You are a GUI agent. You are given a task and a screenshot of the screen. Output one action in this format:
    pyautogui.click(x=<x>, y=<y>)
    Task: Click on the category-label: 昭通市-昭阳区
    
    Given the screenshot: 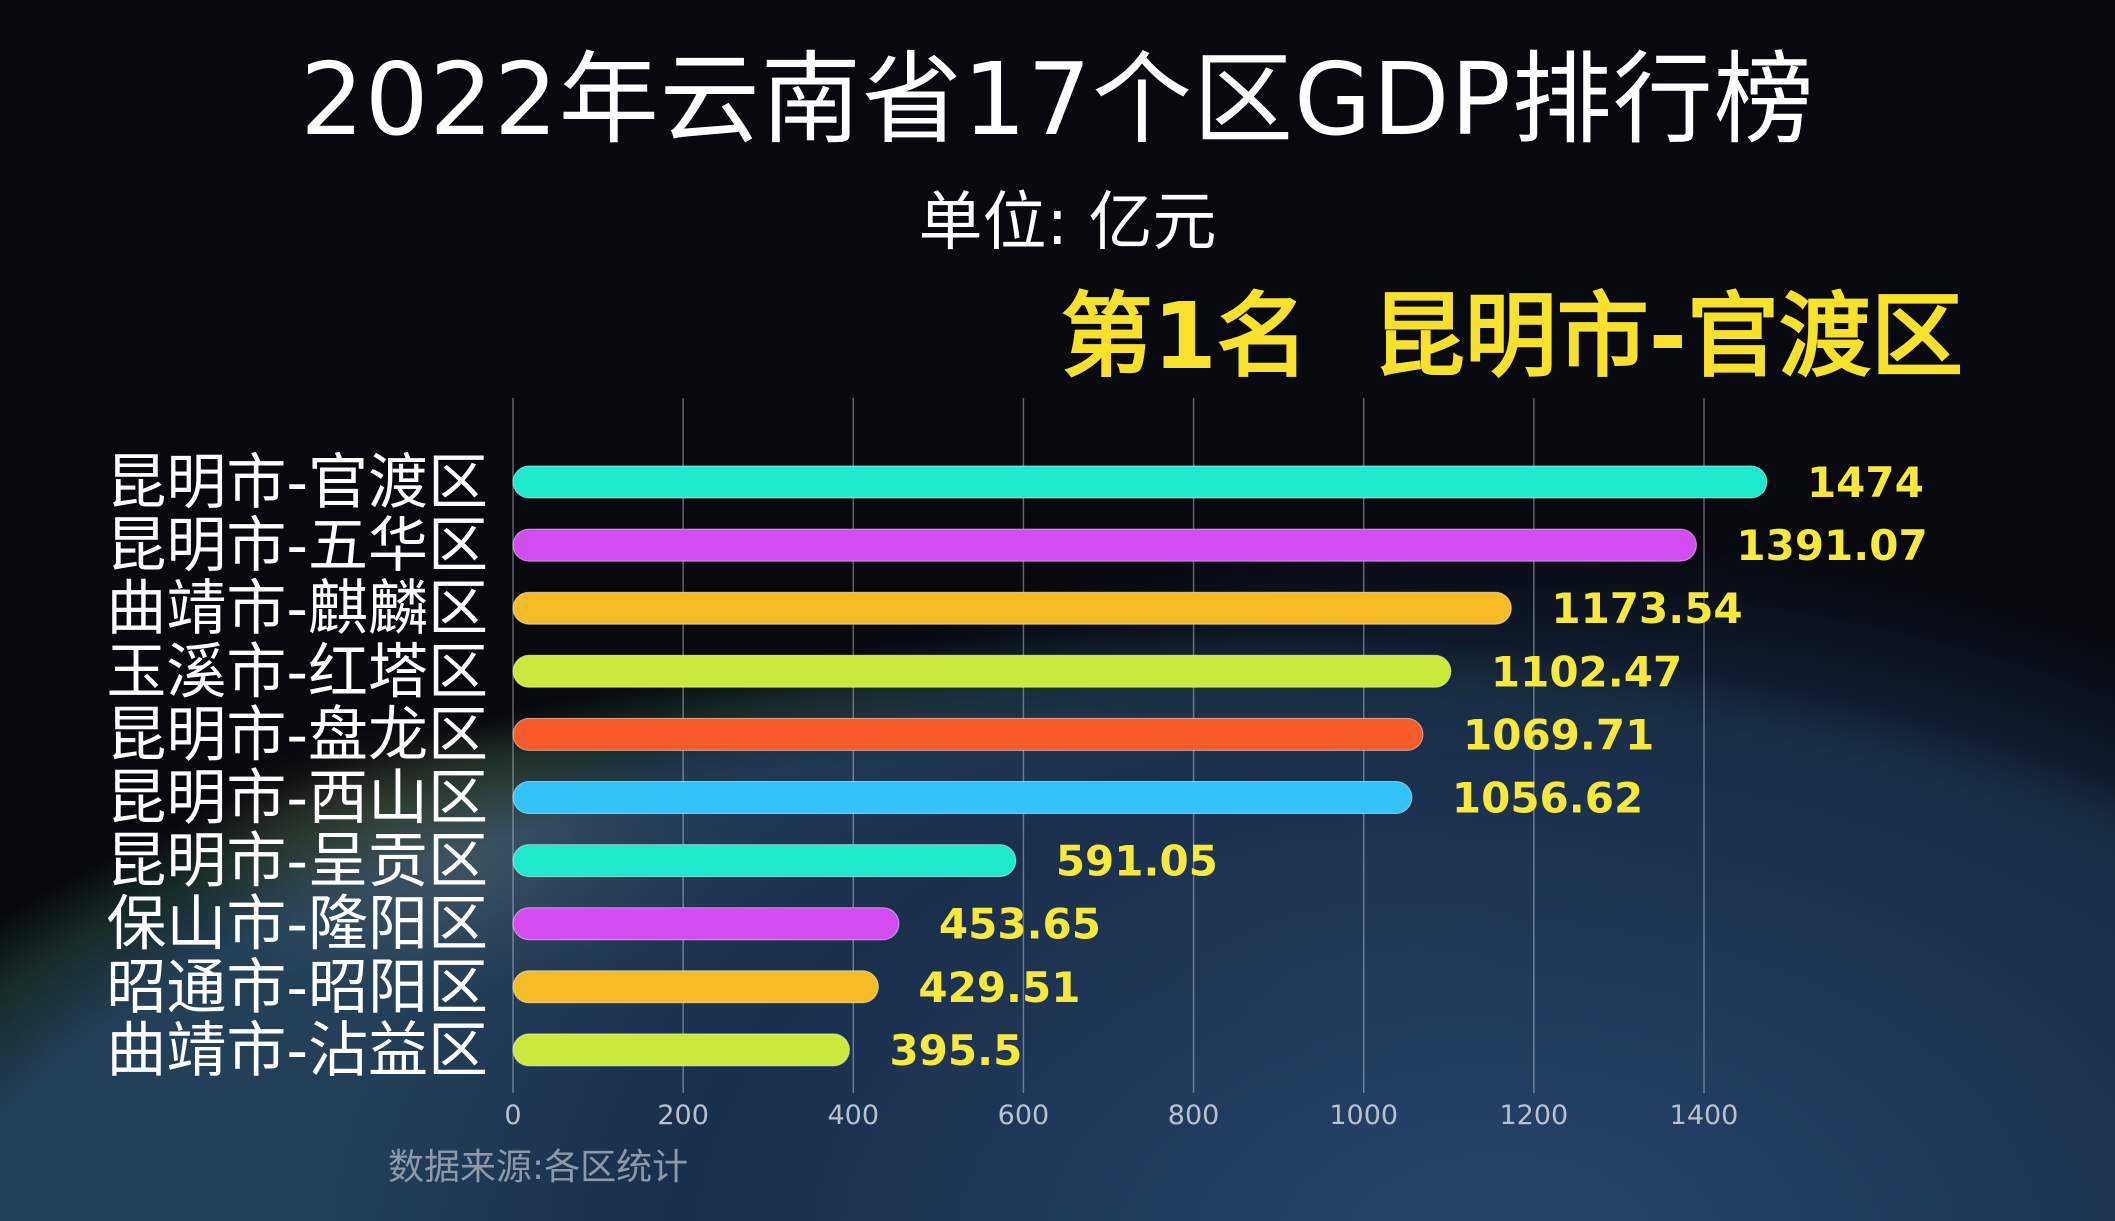 What is the action you would take?
    pyautogui.click(x=297, y=988)
    